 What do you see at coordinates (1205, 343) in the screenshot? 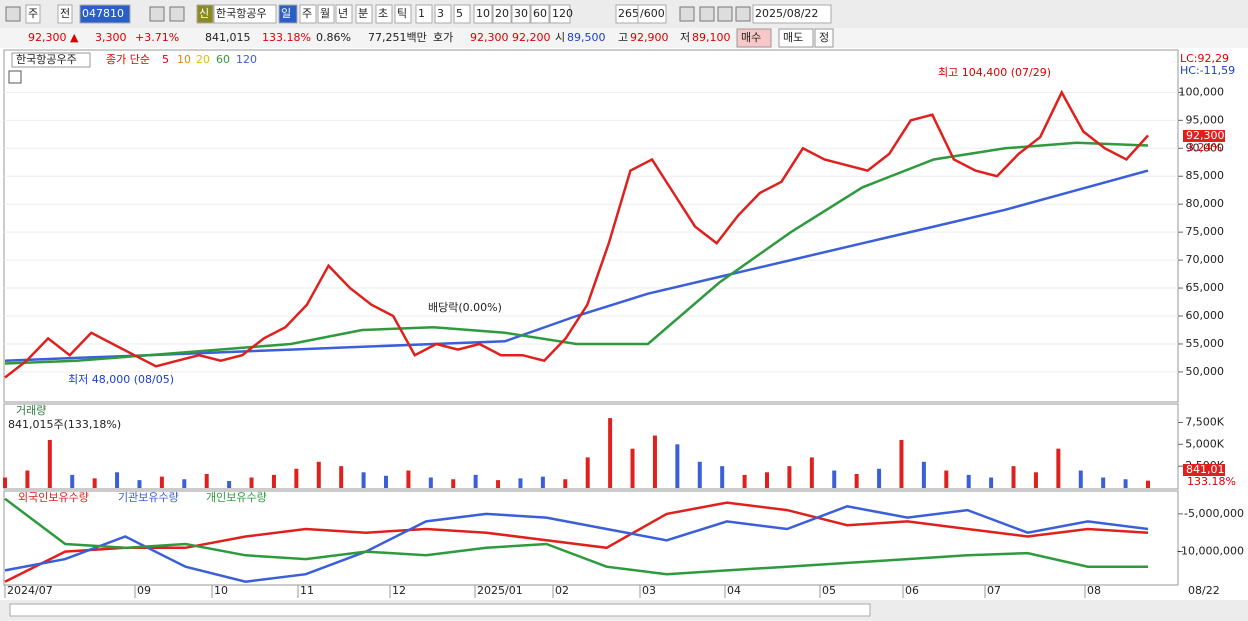
I see `y-tick-label: 55,000` at bounding box center [1205, 343].